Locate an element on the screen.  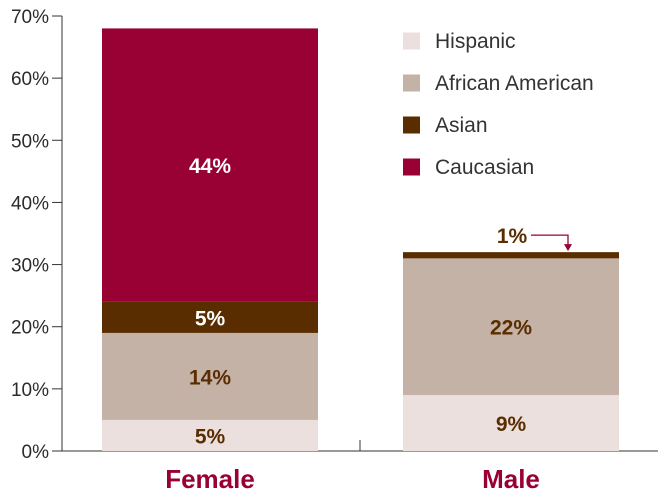
y-tick-label: 60% is located at coordinates (30, 79).